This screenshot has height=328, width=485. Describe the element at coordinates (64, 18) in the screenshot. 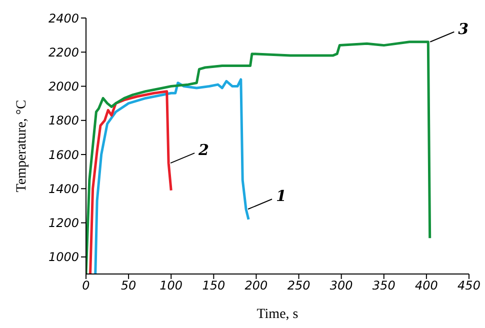

I see `y-tick-label: 2400` at that location.